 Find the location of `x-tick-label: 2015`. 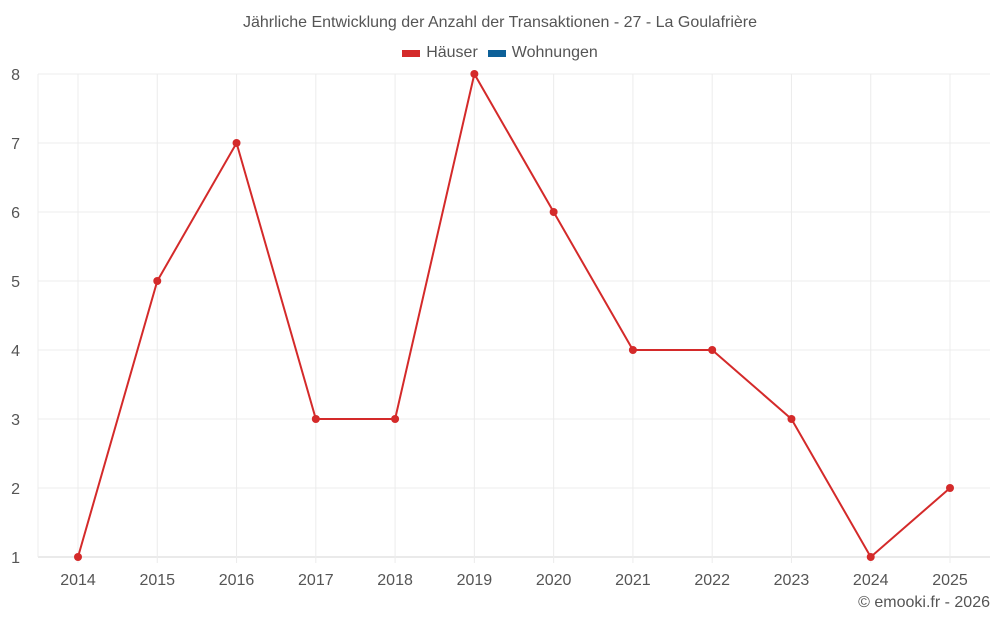

x-tick-label: 2015 is located at coordinates (157, 580).